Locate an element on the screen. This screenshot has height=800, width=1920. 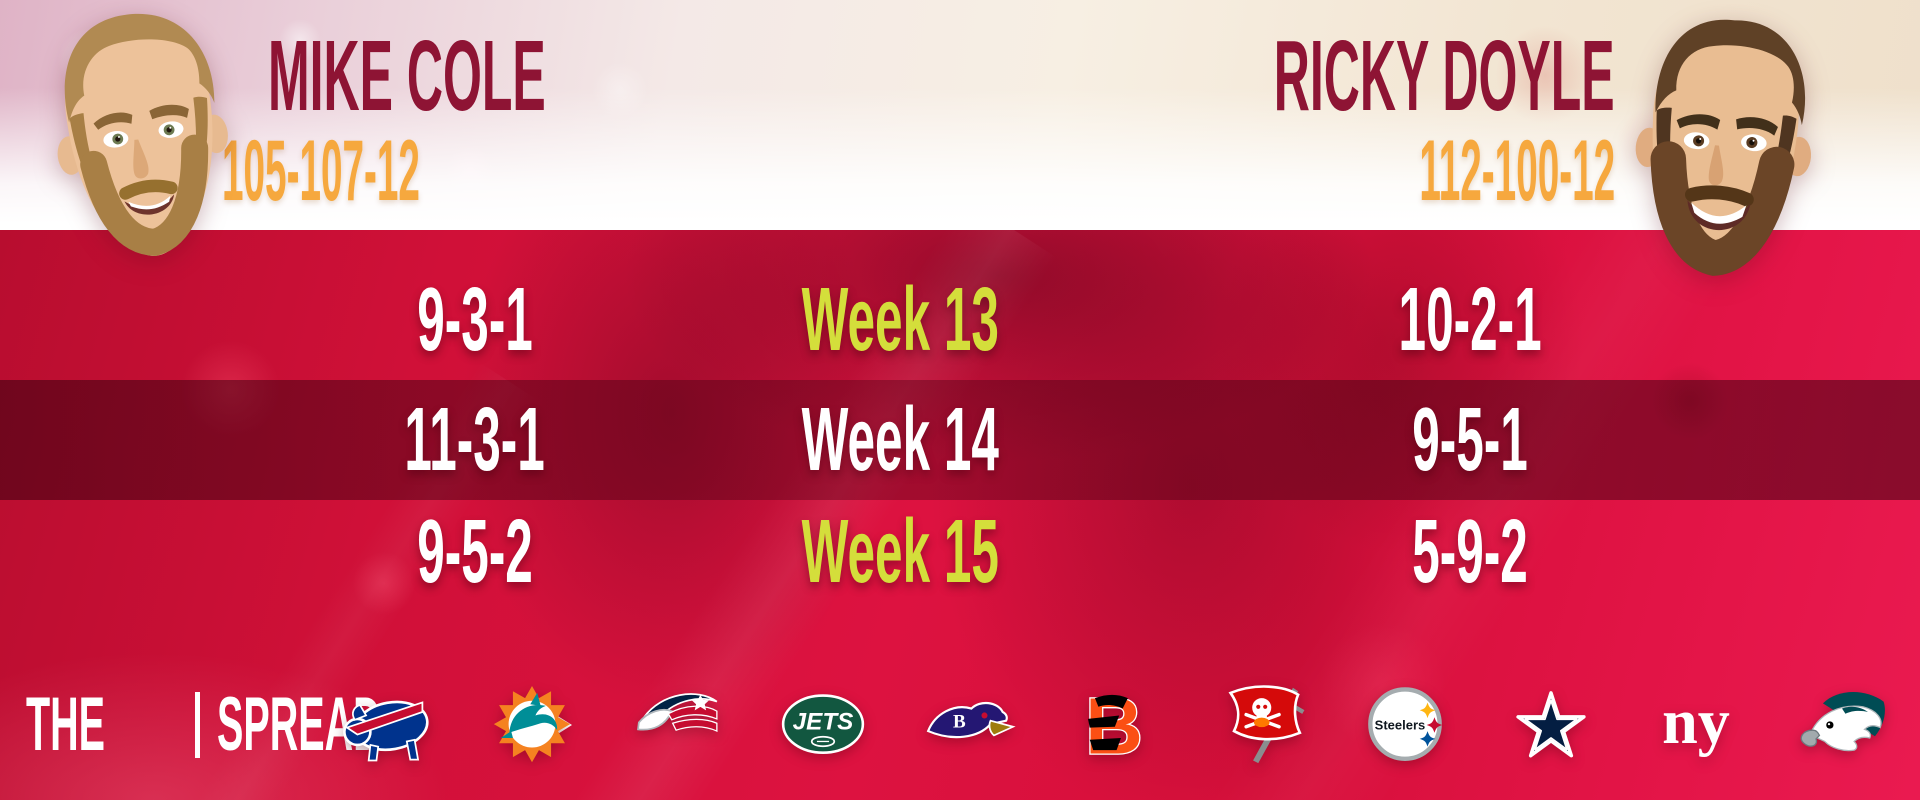
week-15-left-record: 9-5-2 is located at coordinates (475, 560).